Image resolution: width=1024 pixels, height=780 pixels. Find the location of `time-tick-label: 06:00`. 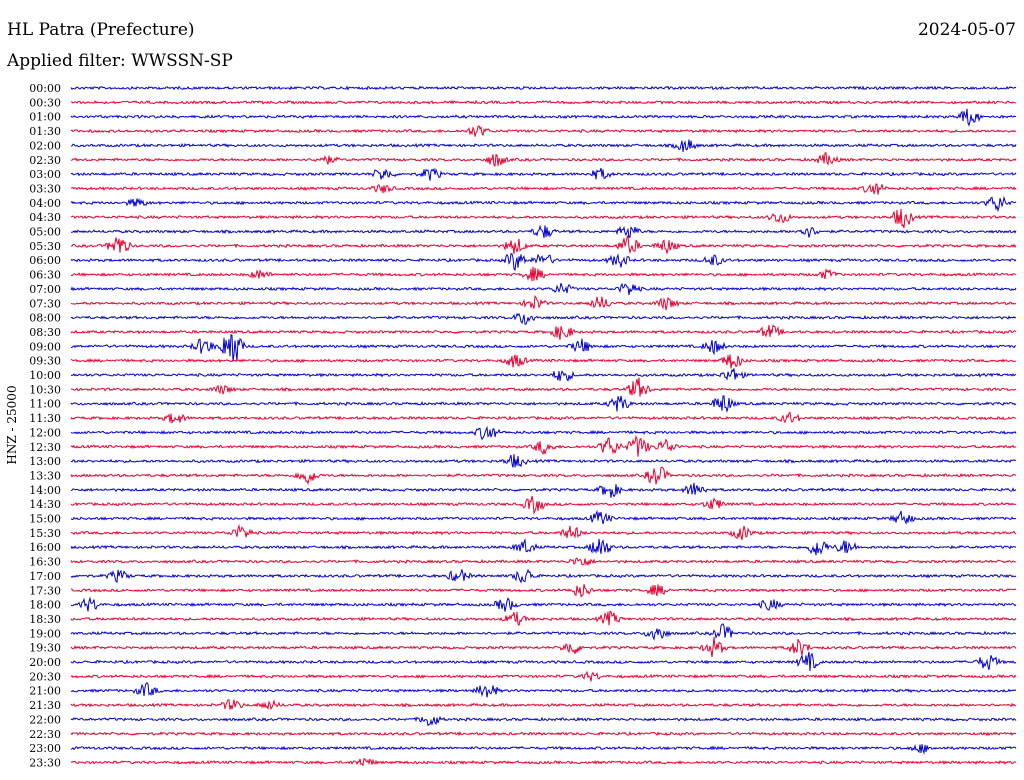

time-tick-label: 06:00 is located at coordinates (45, 260).